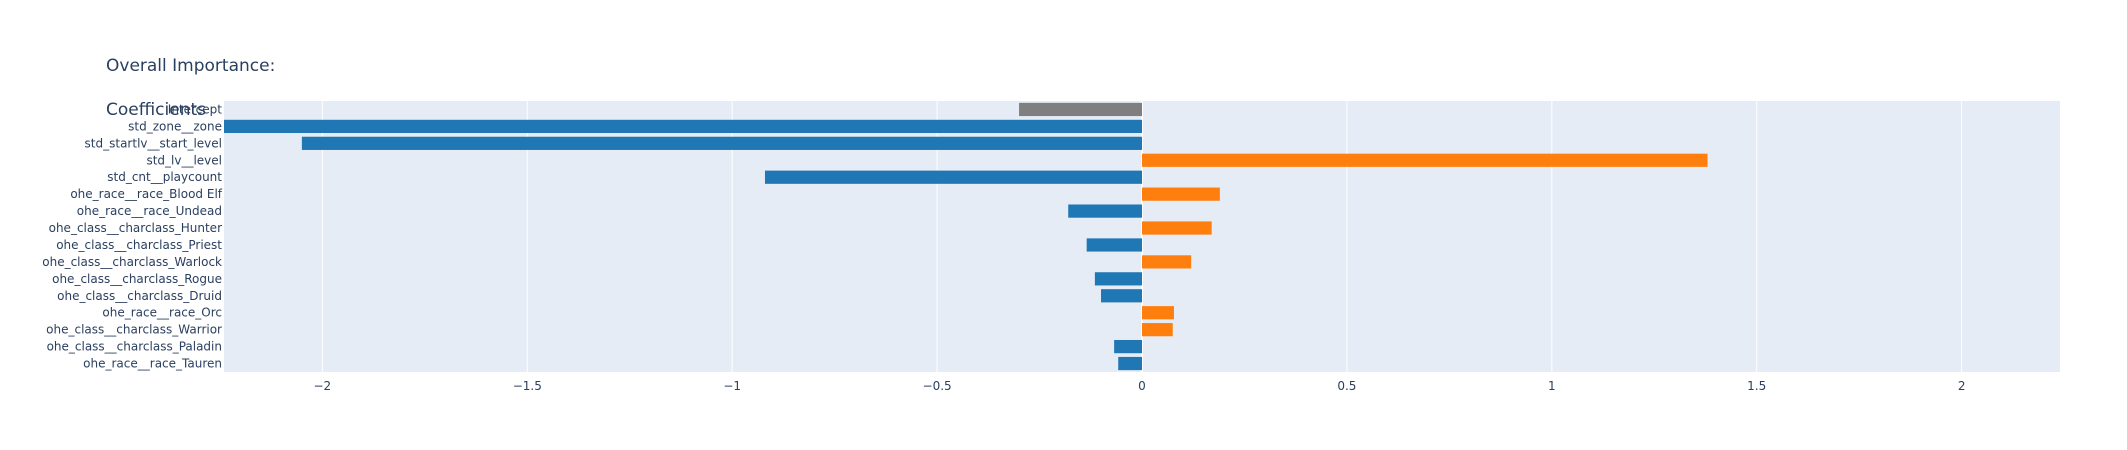 This screenshot has width=2127, height=450. I want to click on category-label: ohe_class__charclass_Warlock, so click(132, 262).